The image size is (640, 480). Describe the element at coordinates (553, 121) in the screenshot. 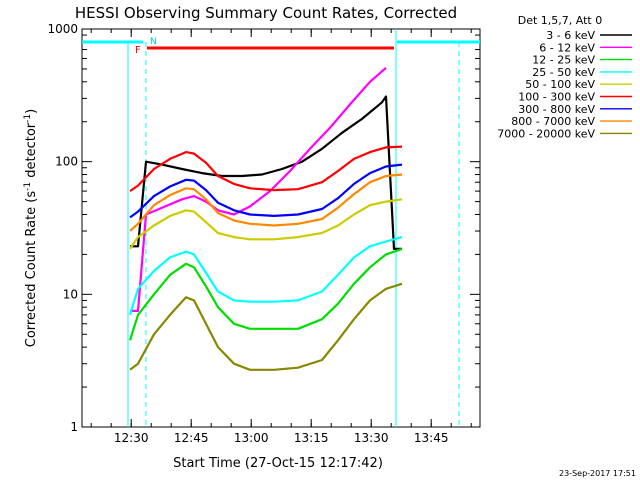

I see `legend-label-800-7000-kev: 800 - 7000 keV` at that location.